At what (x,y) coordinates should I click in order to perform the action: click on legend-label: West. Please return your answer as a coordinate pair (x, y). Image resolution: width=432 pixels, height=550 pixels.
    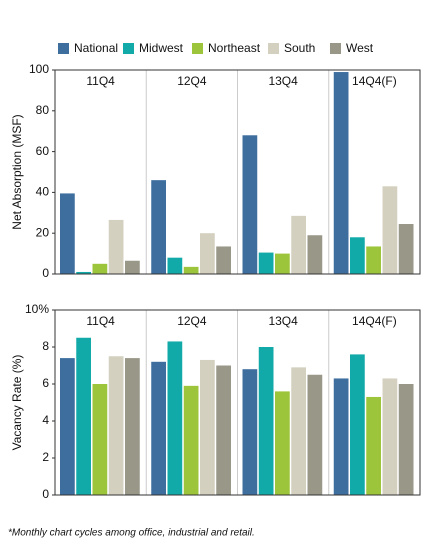
    Looking at the image, I should click on (360, 48).